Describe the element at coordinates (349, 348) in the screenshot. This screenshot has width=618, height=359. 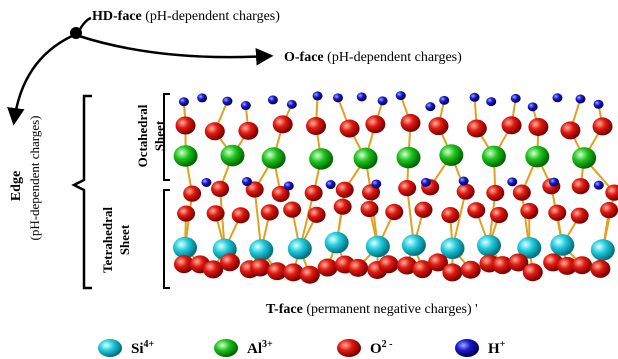
I see `o-atom-icon` at that location.